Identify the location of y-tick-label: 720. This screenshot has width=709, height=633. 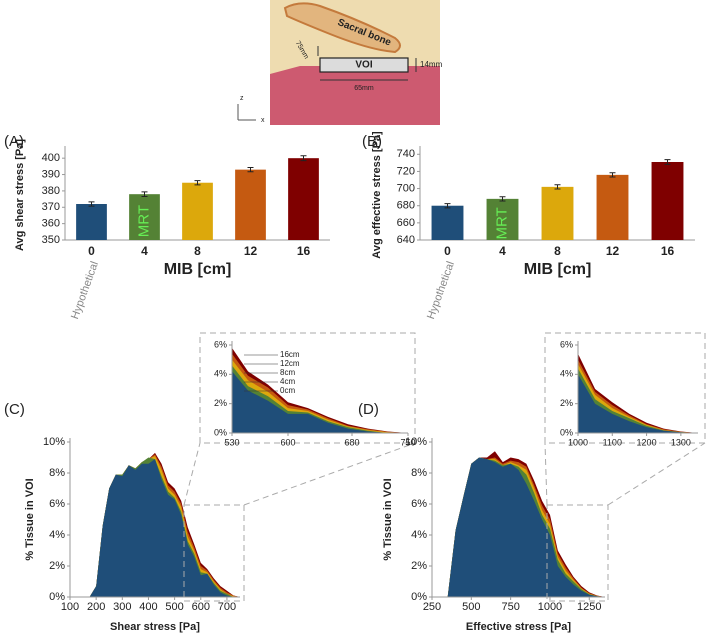
(406, 171).